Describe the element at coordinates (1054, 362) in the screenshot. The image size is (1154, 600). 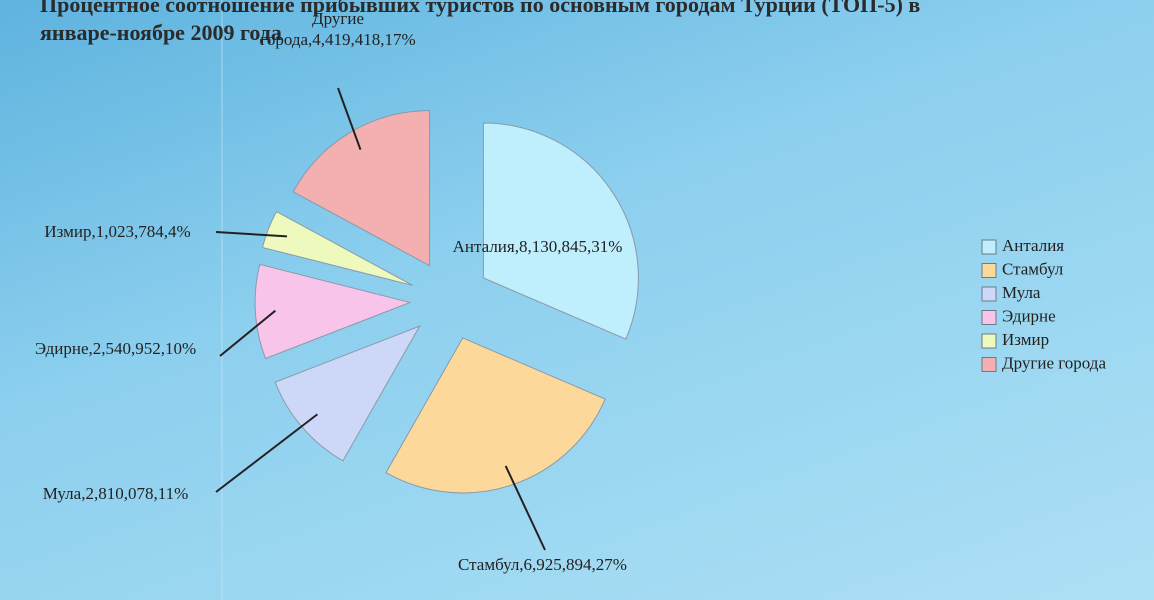
I see `legend-label: Другие города` at that location.